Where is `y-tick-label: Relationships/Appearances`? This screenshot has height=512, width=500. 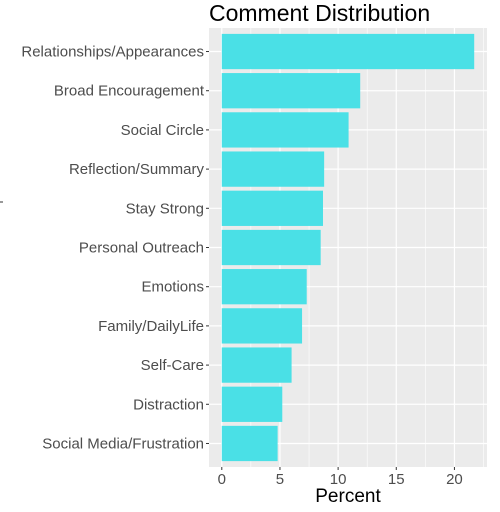 y-tick-label: Relationships/Appearances is located at coordinates (112, 52).